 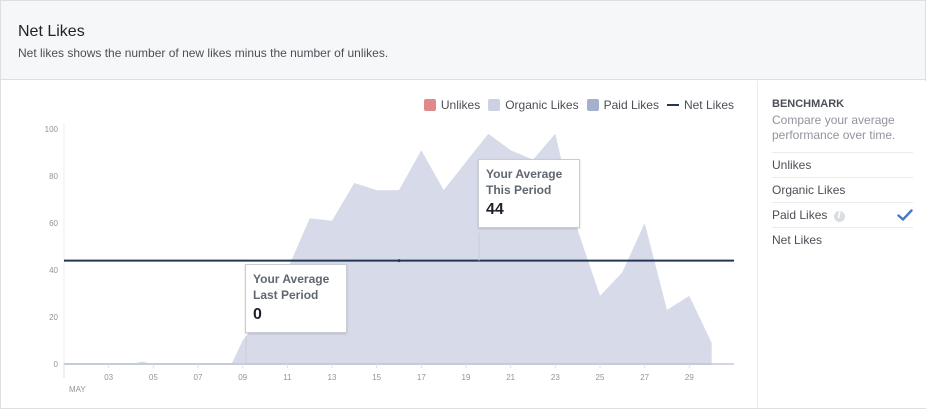 What do you see at coordinates (689, 377) in the screenshot?
I see `x-tick-label: 29` at bounding box center [689, 377].